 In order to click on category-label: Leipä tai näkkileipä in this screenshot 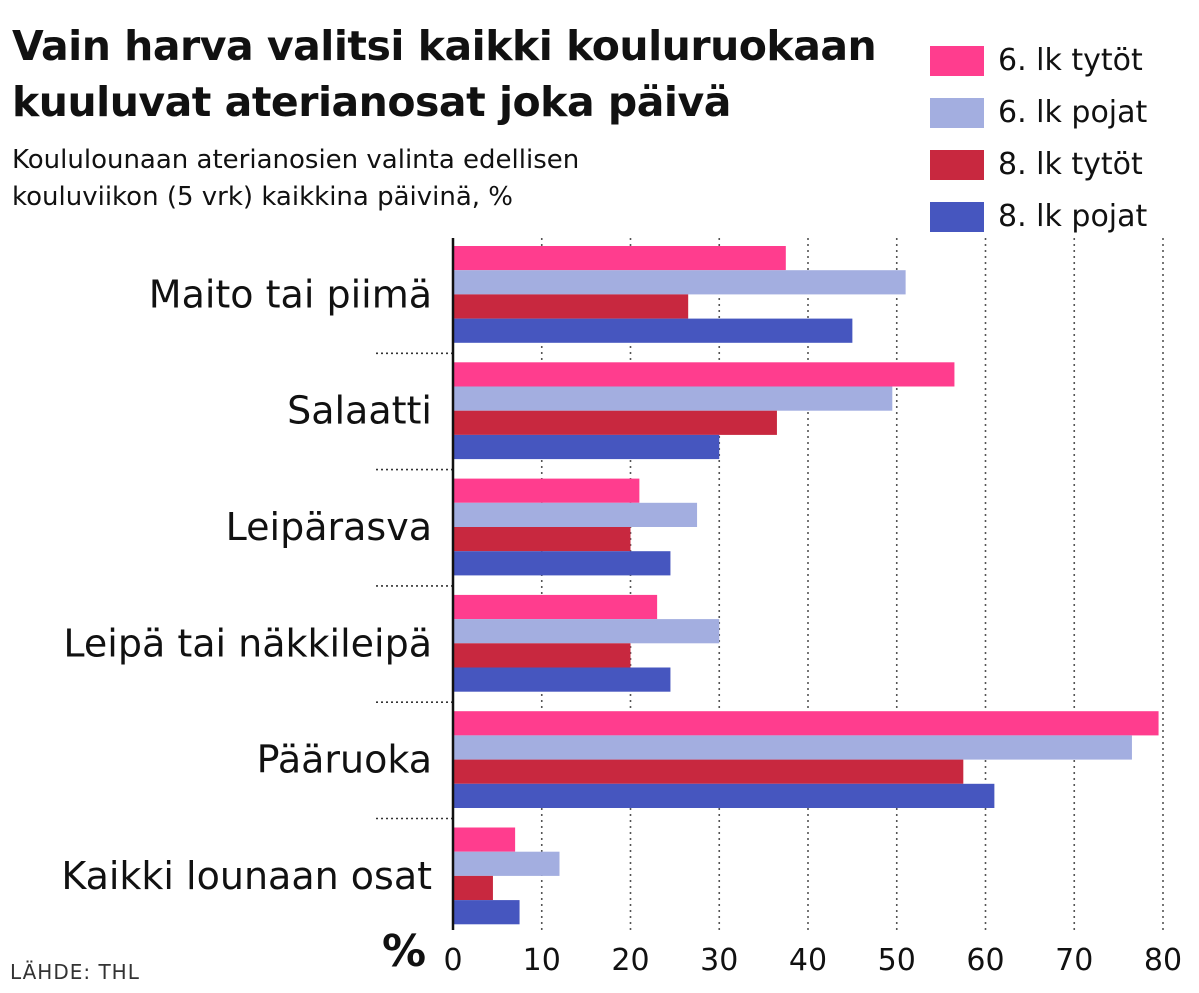, I will do `click(247, 643)`.